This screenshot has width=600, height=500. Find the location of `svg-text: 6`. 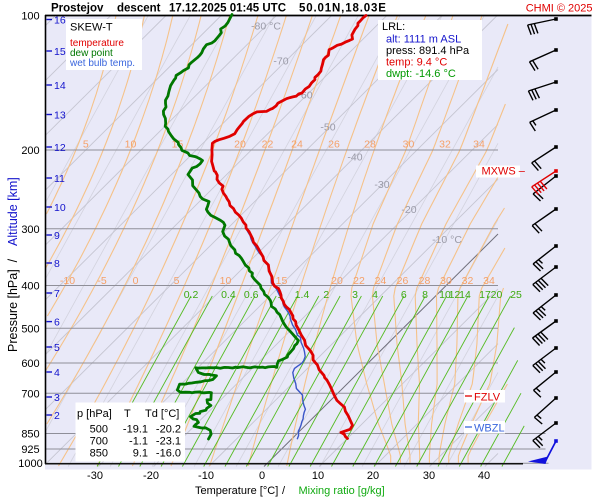

svg-text: 6 is located at coordinates (57, 322).